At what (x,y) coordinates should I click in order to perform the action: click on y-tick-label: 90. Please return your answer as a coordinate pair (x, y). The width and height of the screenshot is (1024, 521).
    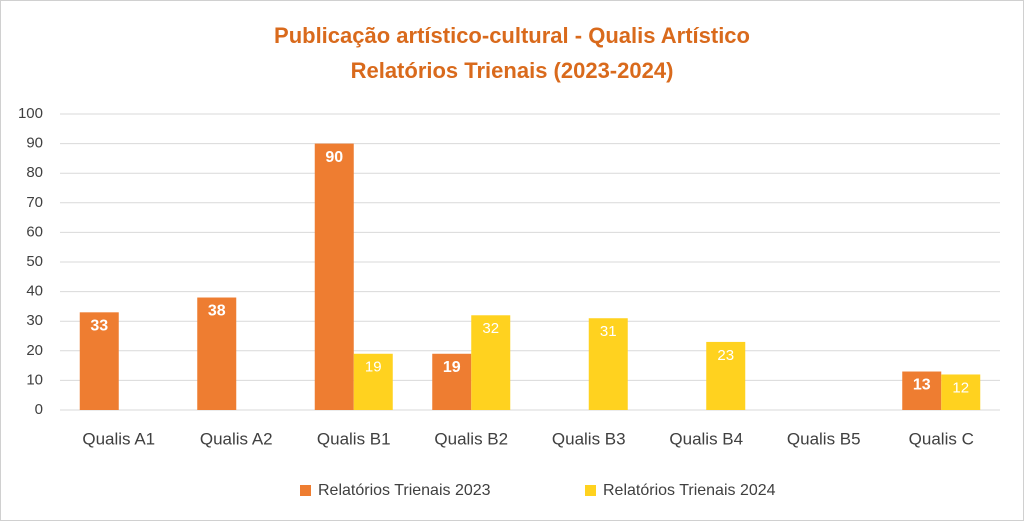
    Looking at the image, I should click on (34, 143).